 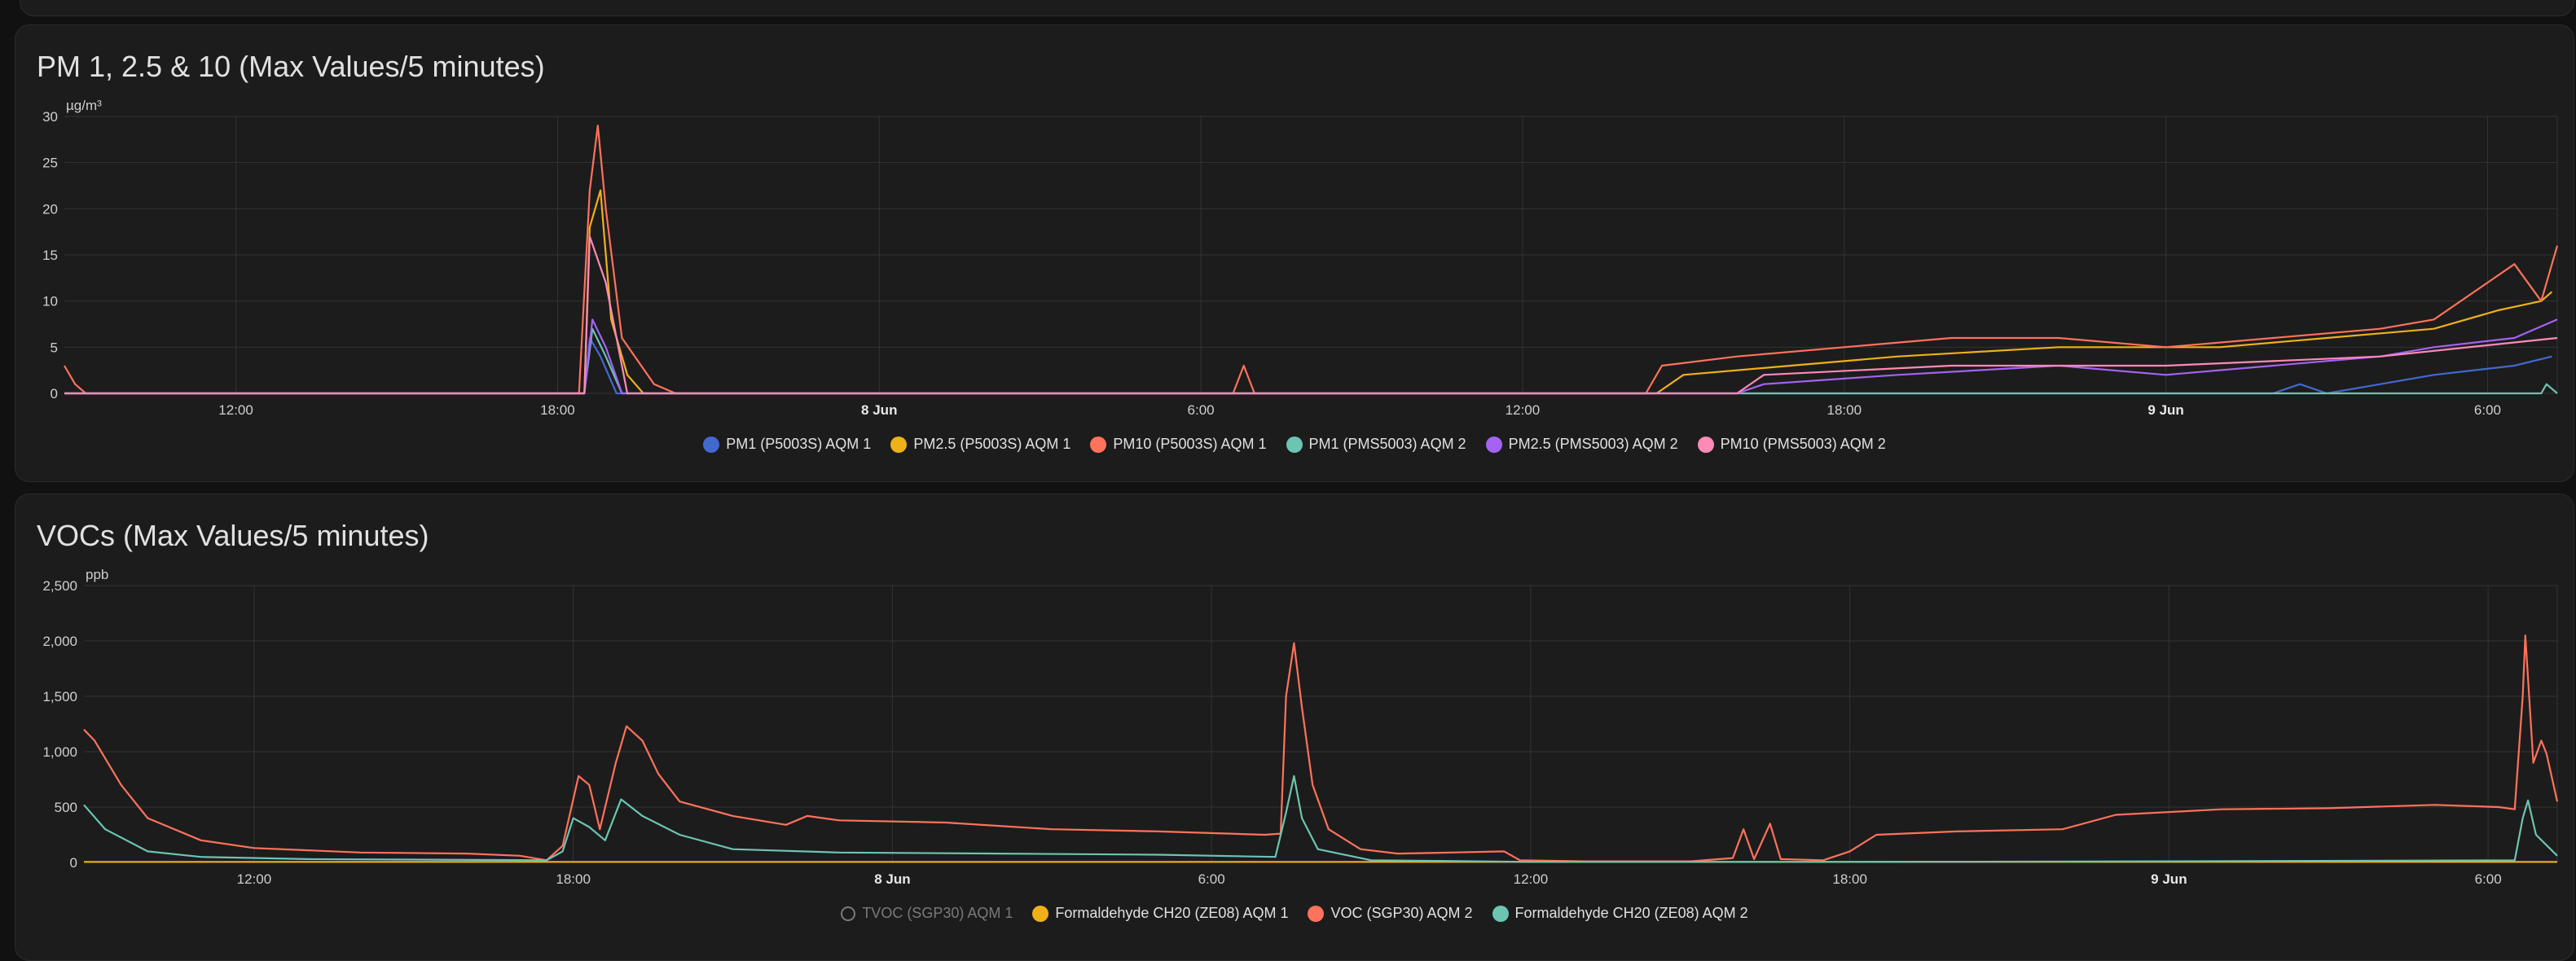 I want to click on legend-label: PM1 (PMS5003) AQM 2, so click(x=1387, y=444).